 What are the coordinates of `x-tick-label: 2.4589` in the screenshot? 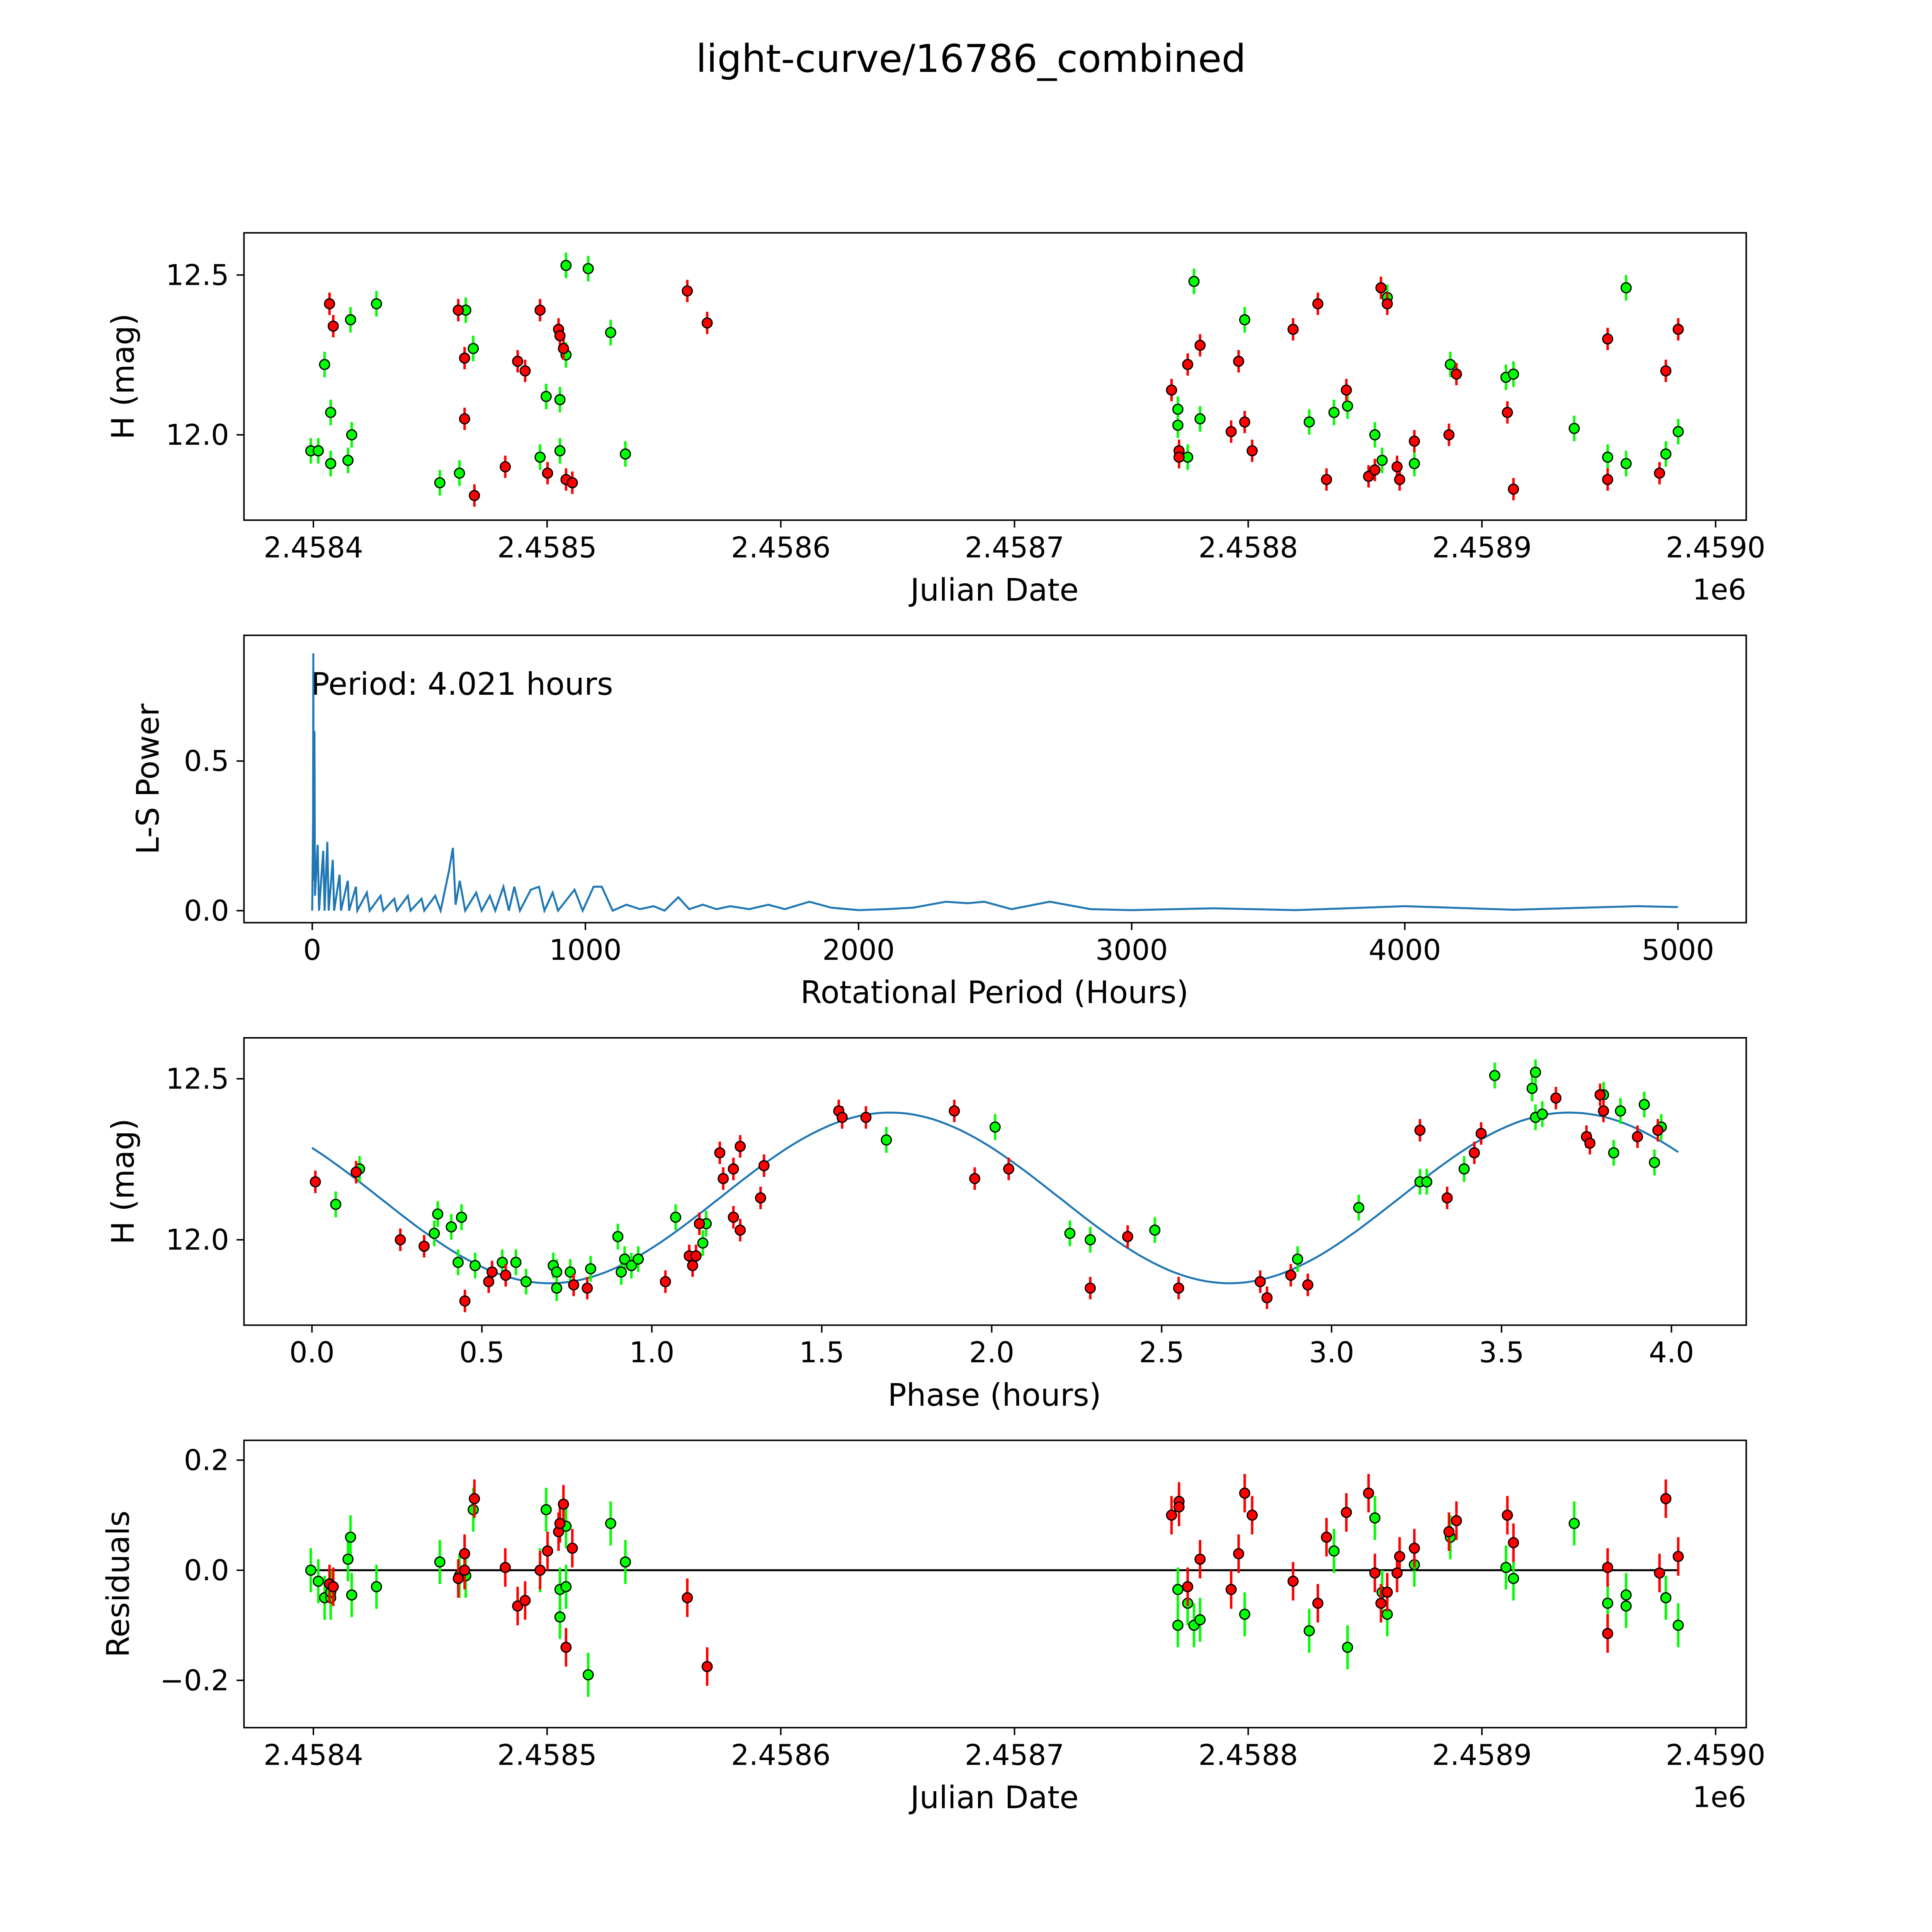 It's located at (1482, 1756).